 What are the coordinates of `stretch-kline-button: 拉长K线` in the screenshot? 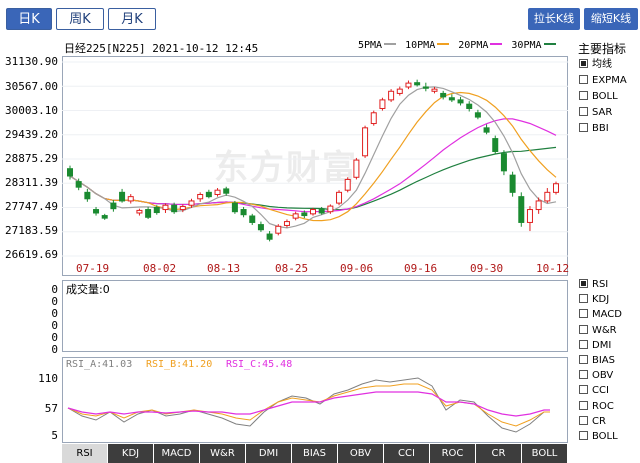 It's located at (554, 19).